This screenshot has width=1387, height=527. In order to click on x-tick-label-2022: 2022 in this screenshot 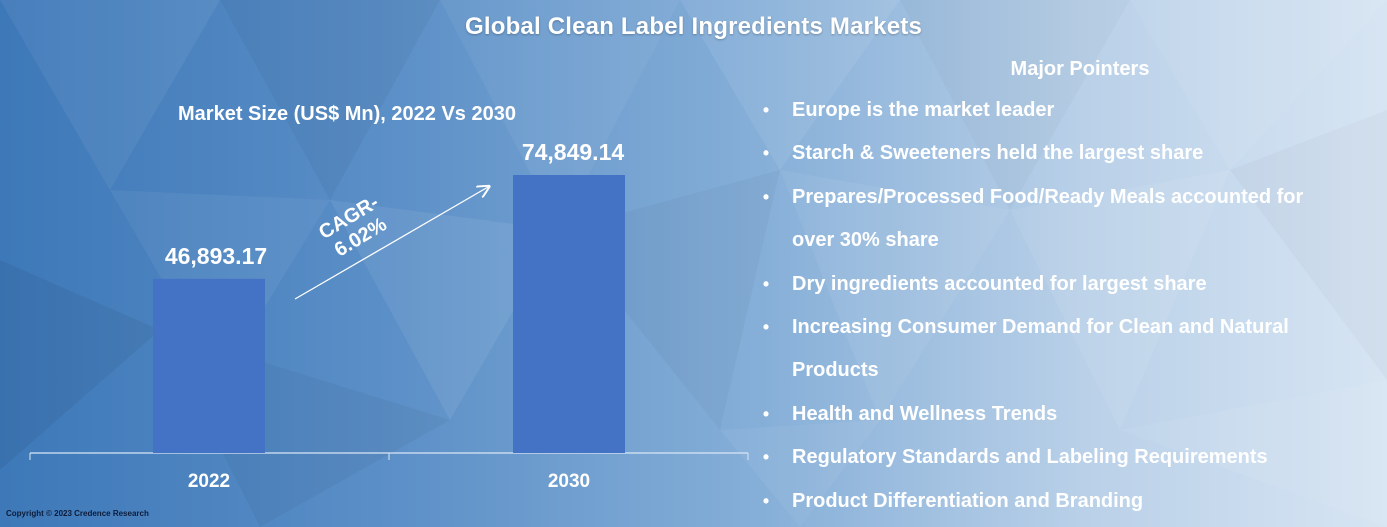, I will do `click(209, 481)`.